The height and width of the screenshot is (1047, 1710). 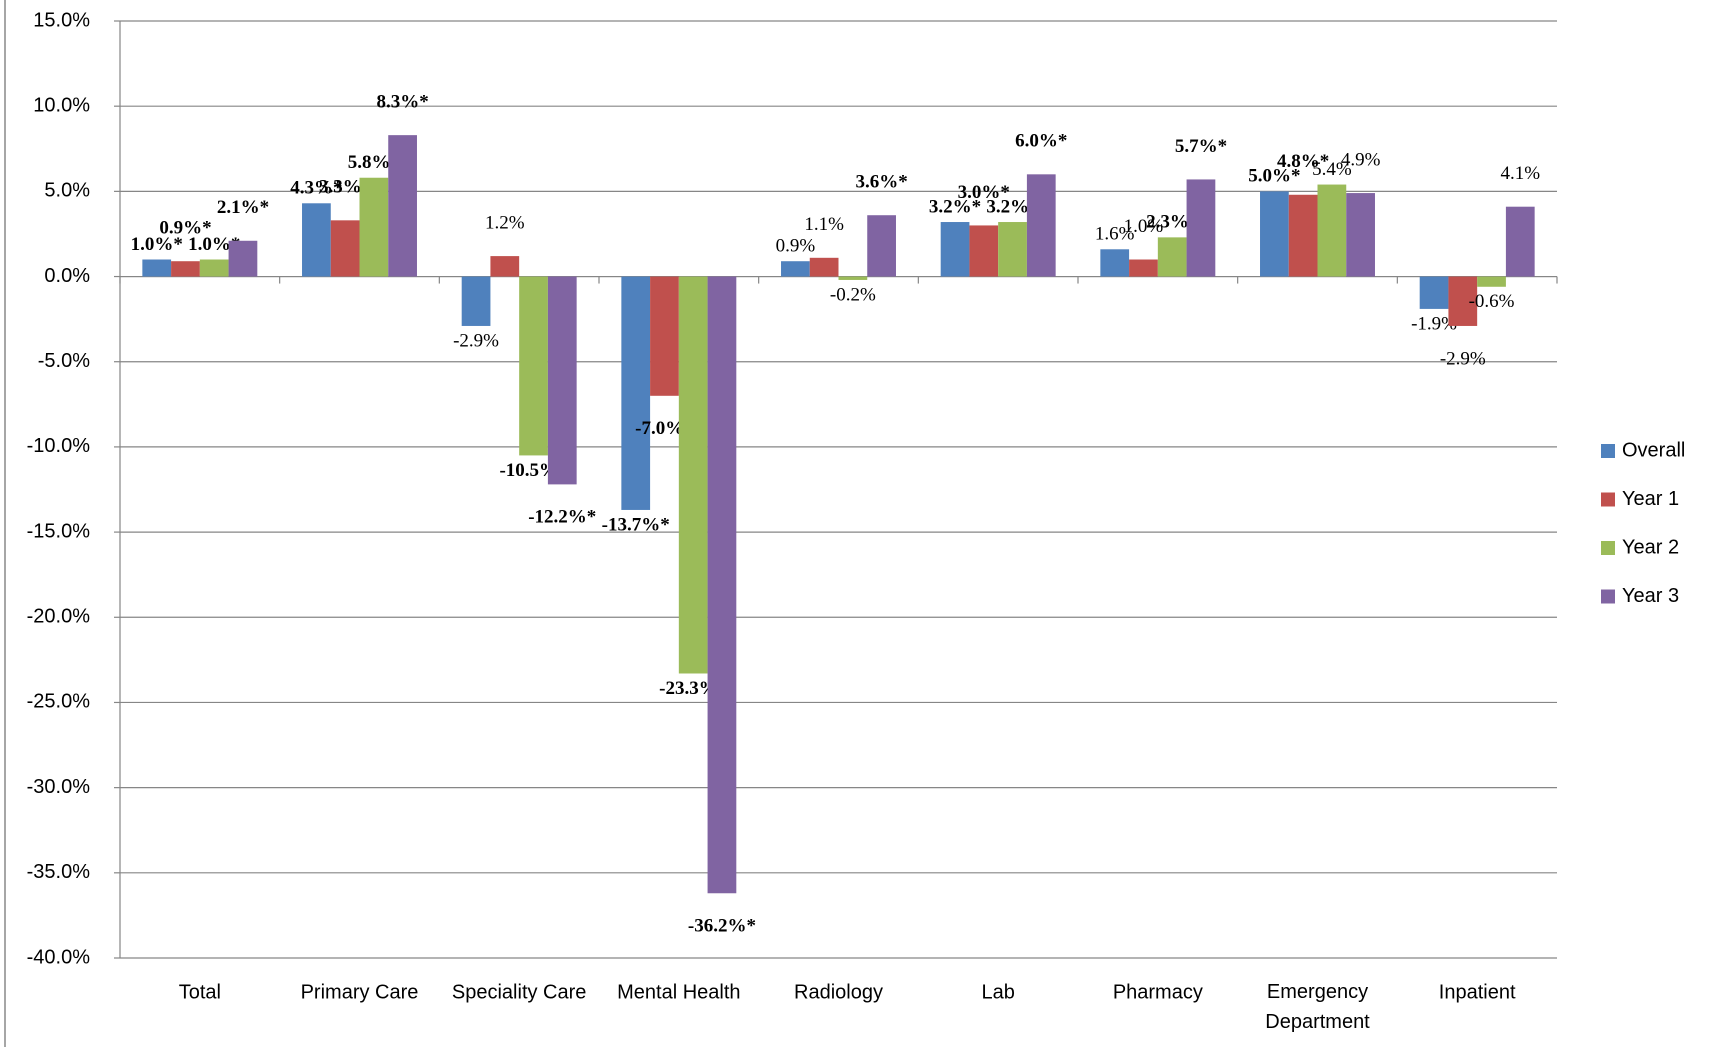 What do you see at coordinates (1650, 499) in the screenshot?
I see `legend-label: Year 1` at bounding box center [1650, 499].